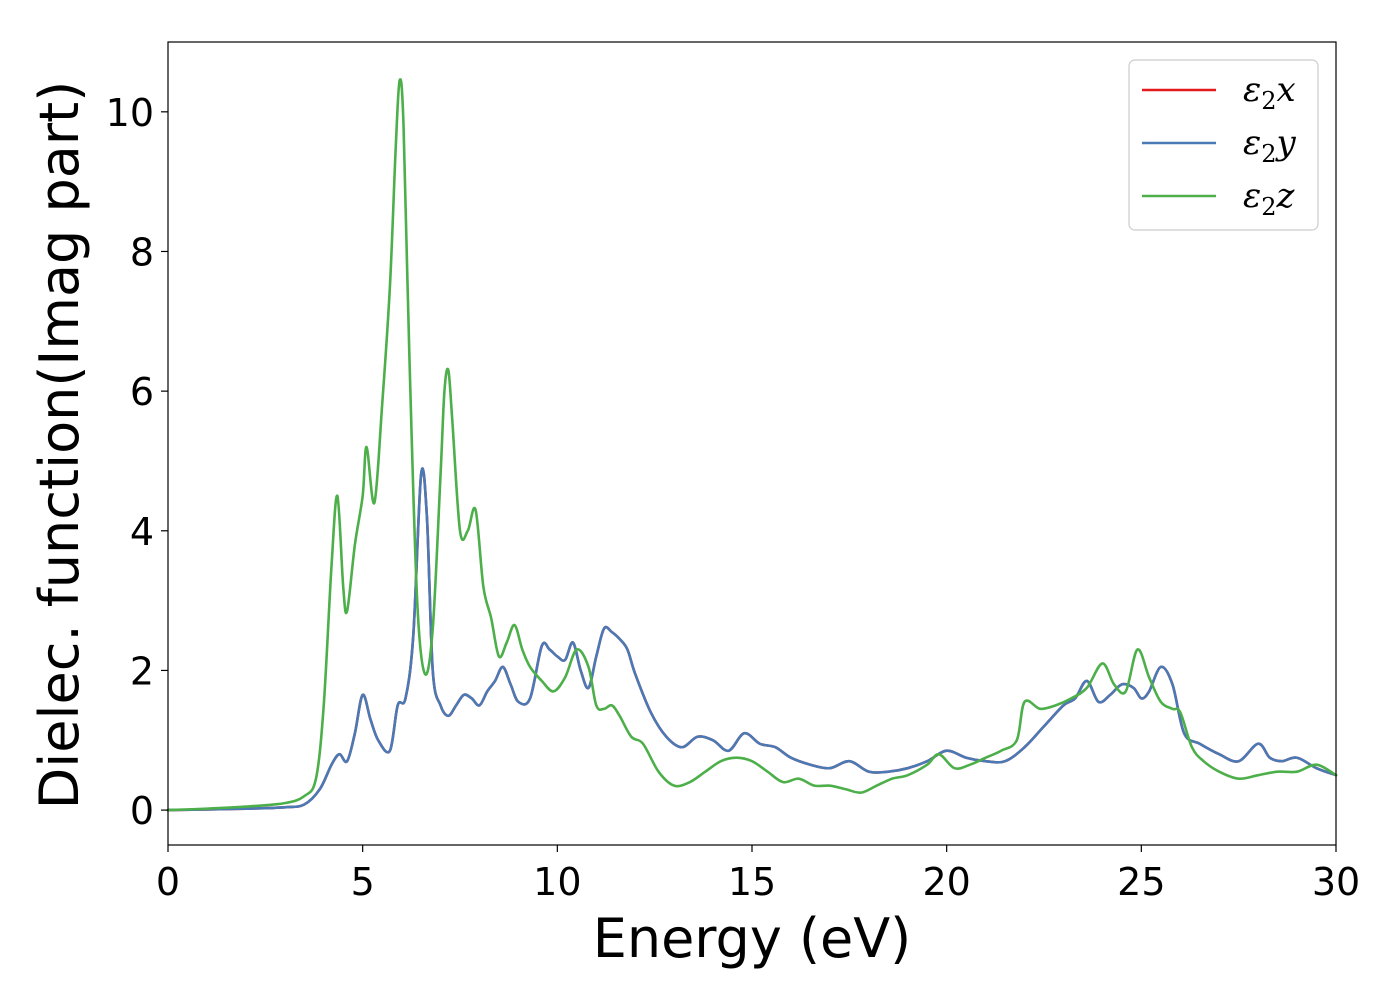 The image size is (1400, 1000). Describe the element at coordinates (363, 882) in the screenshot. I see `x-tick-label: 5` at that location.